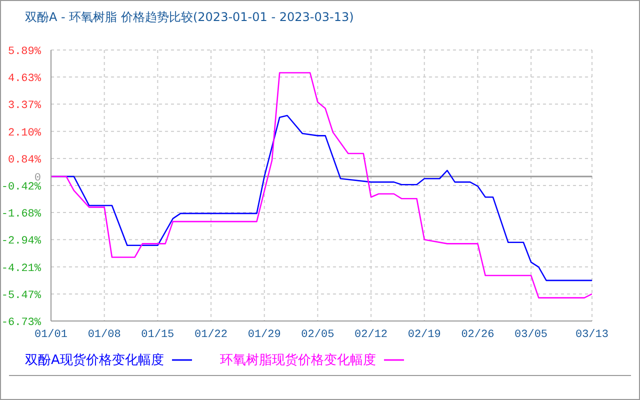 Image resolution: width=640 pixels, height=400 pixels. What do you see at coordinates (592, 334) in the screenshot?
I see `x-tick-label: 03/13` at bounding box center [592, 334].